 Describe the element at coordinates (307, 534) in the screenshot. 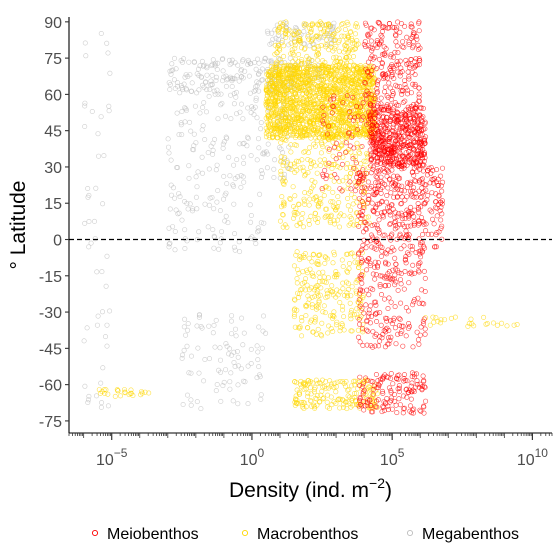

I see `legend-label: Macrobenthos` at that location.